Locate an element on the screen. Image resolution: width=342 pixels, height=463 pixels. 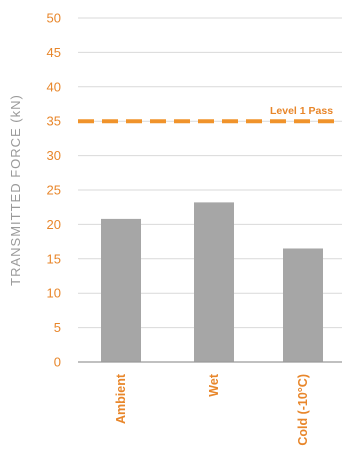
y-tick-label: 40 is located at coordinates (54, 86).